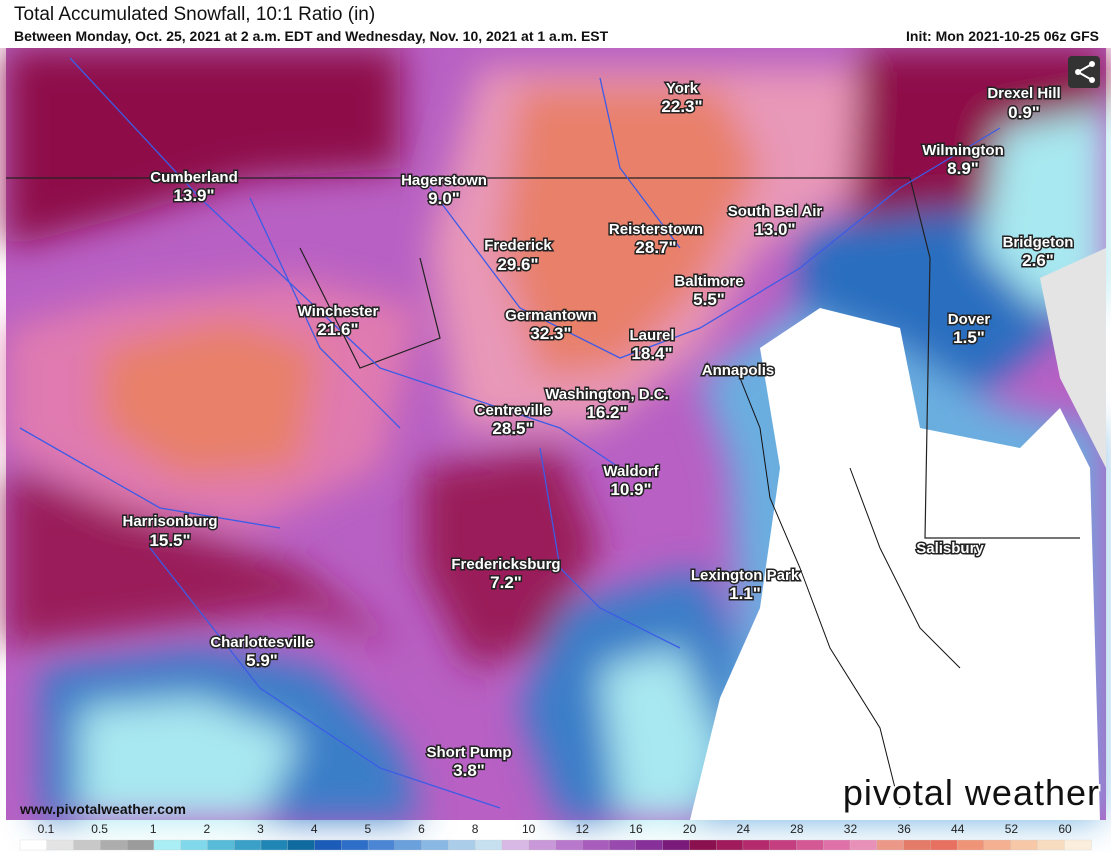  I want to click on logo: pivotal weather, so click(971, 792).